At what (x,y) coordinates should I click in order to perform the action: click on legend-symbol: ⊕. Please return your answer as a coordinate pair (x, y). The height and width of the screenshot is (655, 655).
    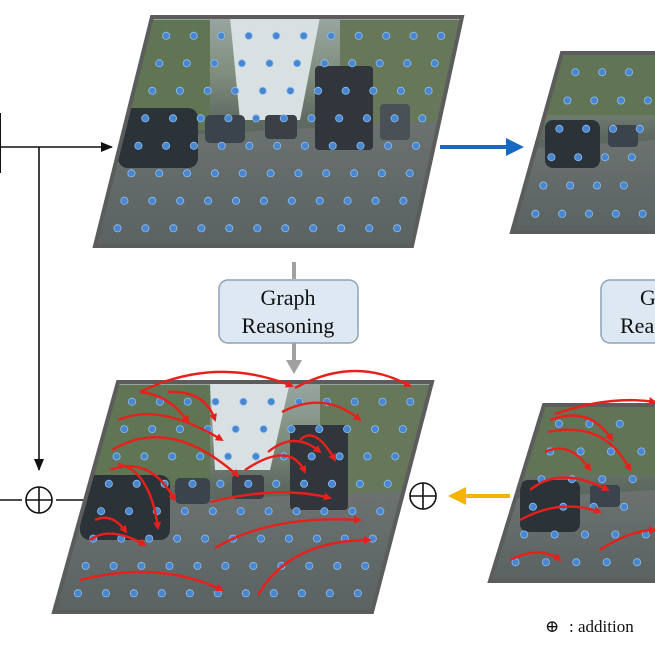
    Looking at the image, I should click on (552, 626).